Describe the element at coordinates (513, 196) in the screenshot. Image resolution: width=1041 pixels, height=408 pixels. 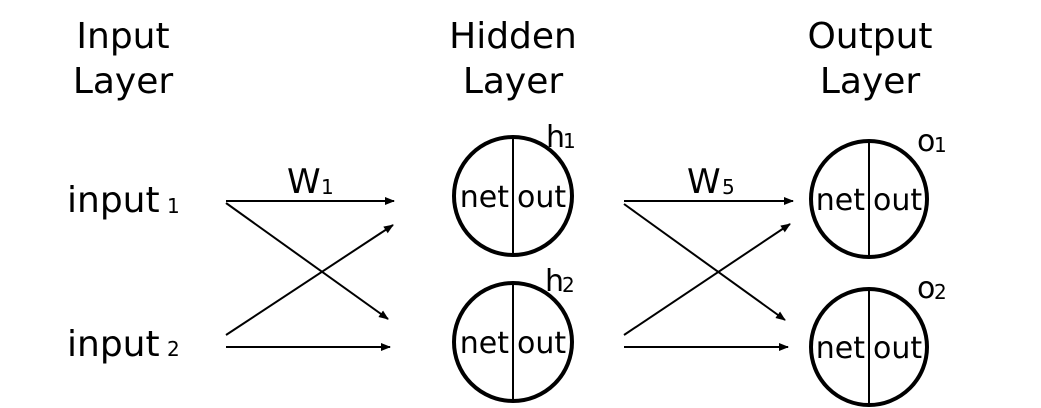
I see `hidden-node-h1: net out` at that location.